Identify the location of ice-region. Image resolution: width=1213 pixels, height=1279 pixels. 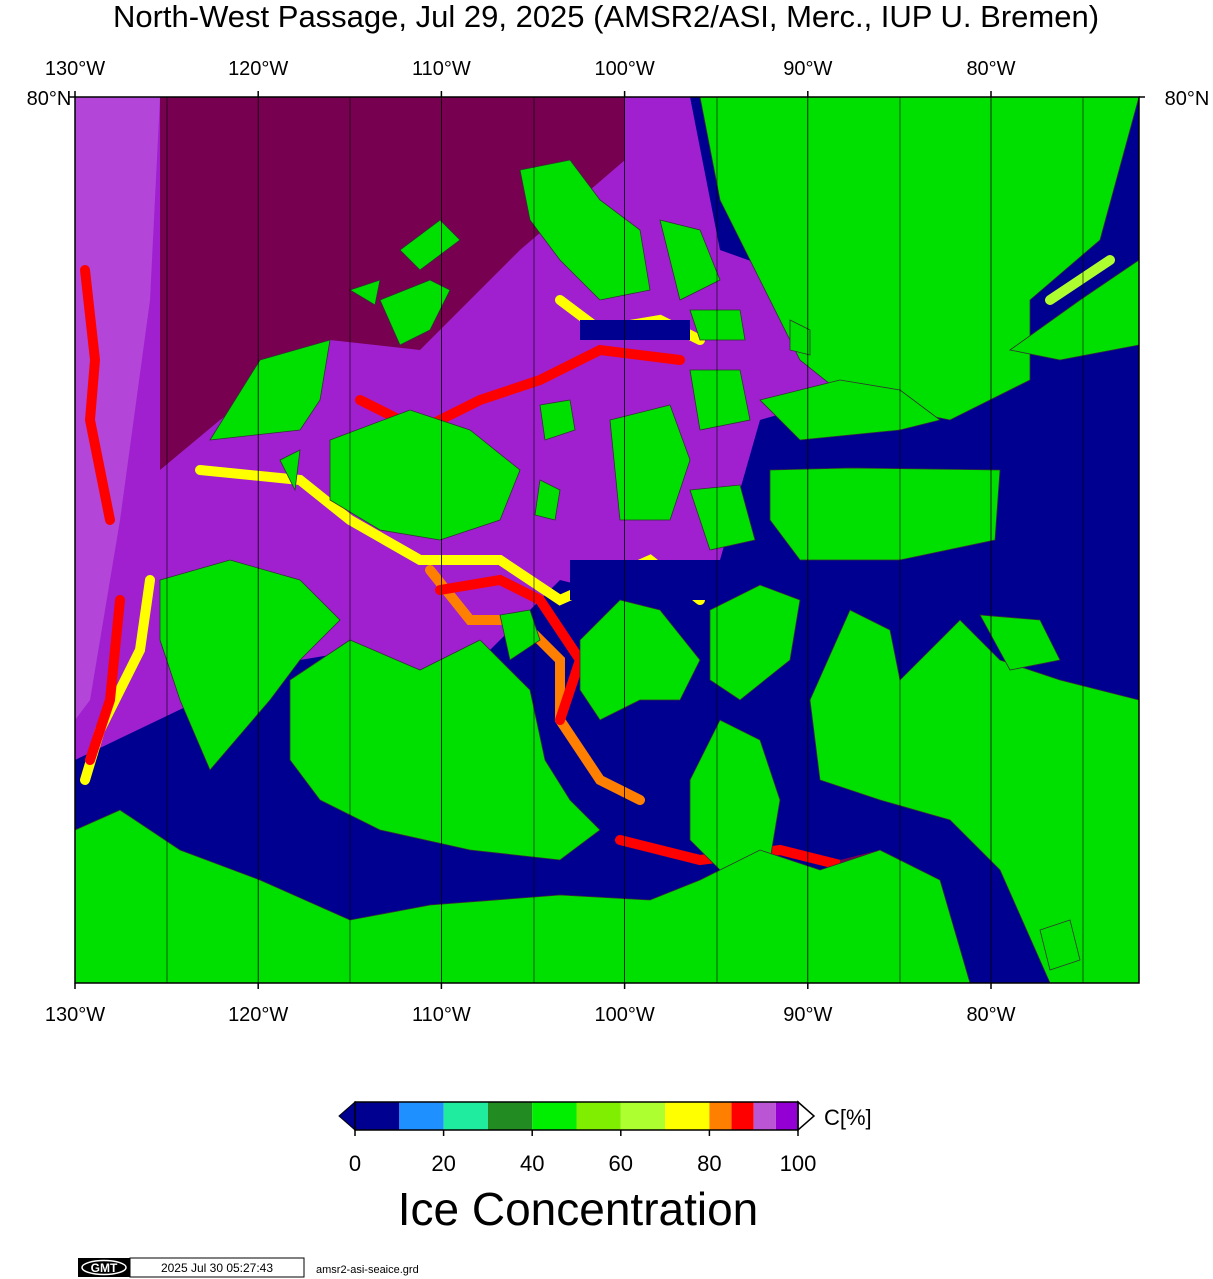
(117, 408).